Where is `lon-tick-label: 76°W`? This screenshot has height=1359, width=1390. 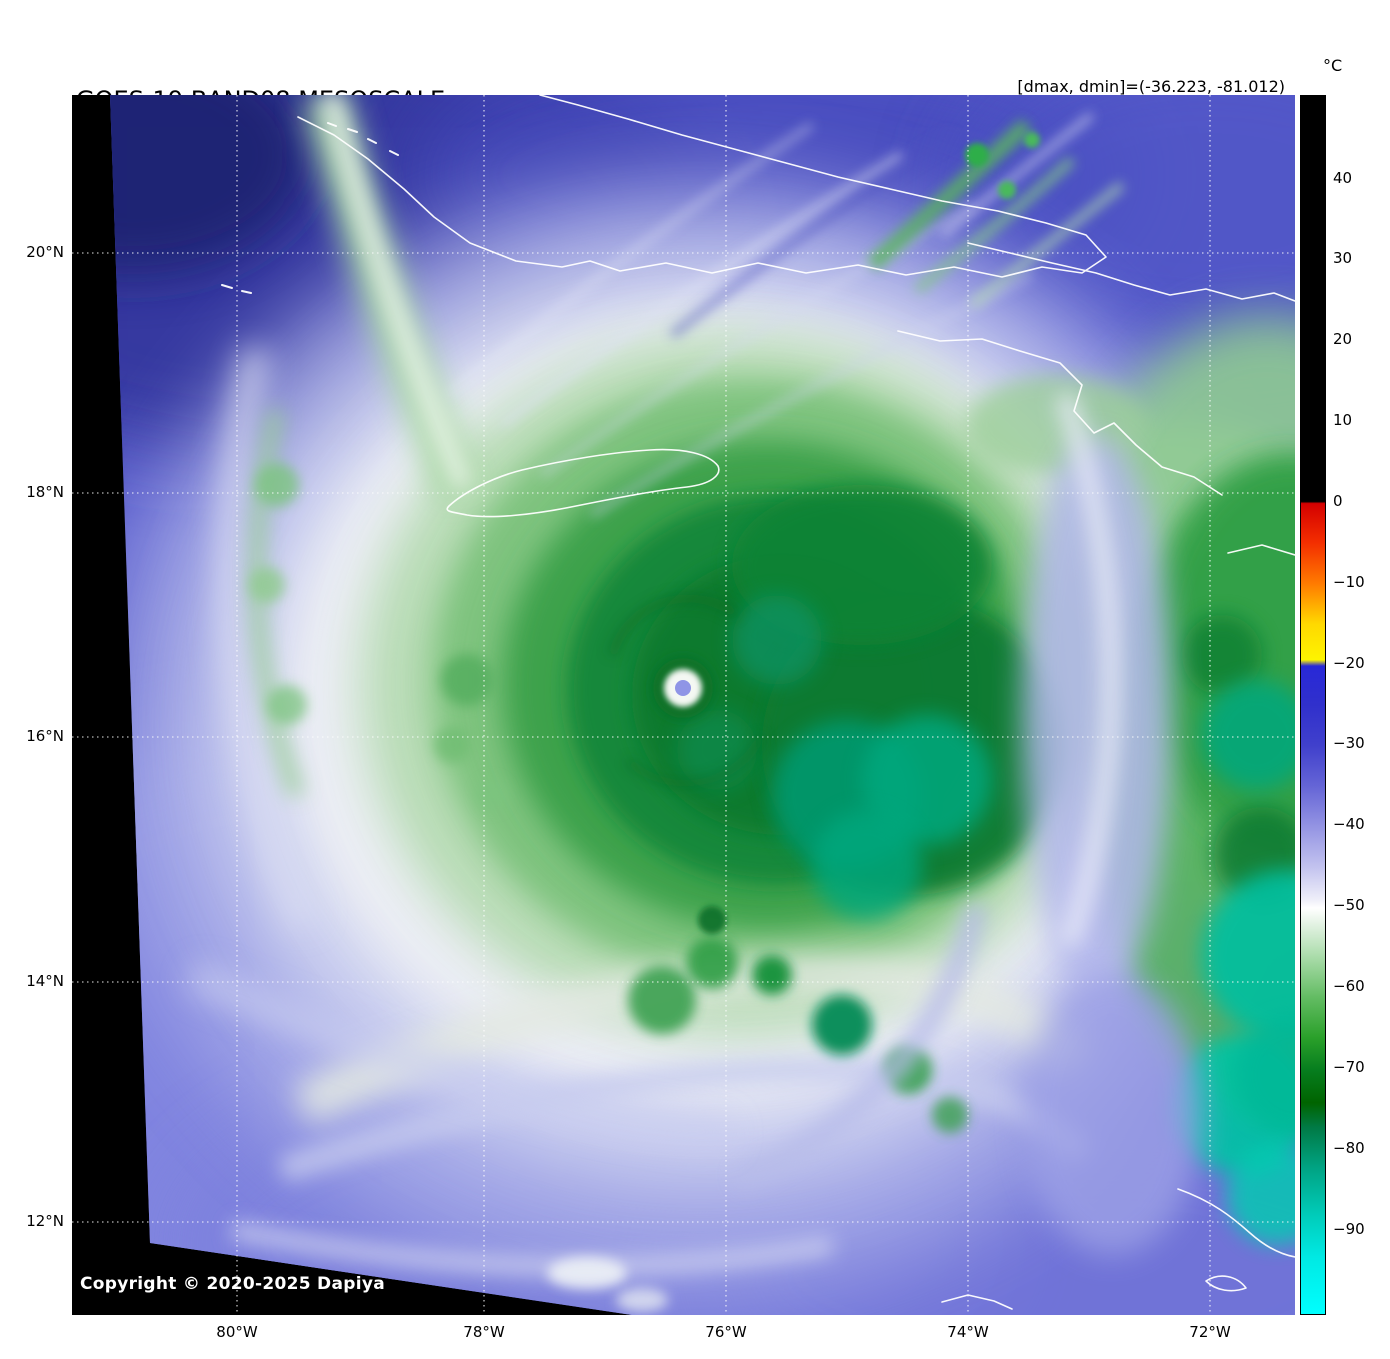
lon-tick-label: 76°W is located at coordinates (726, 1332).